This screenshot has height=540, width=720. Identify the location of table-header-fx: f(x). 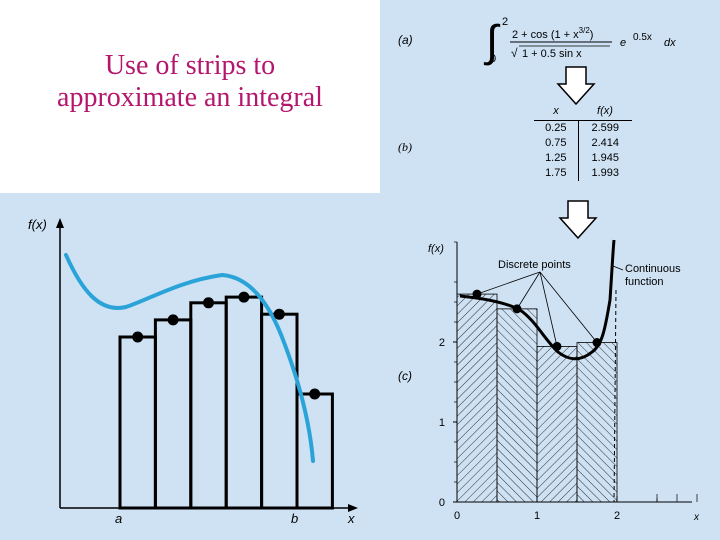
(605, 111).